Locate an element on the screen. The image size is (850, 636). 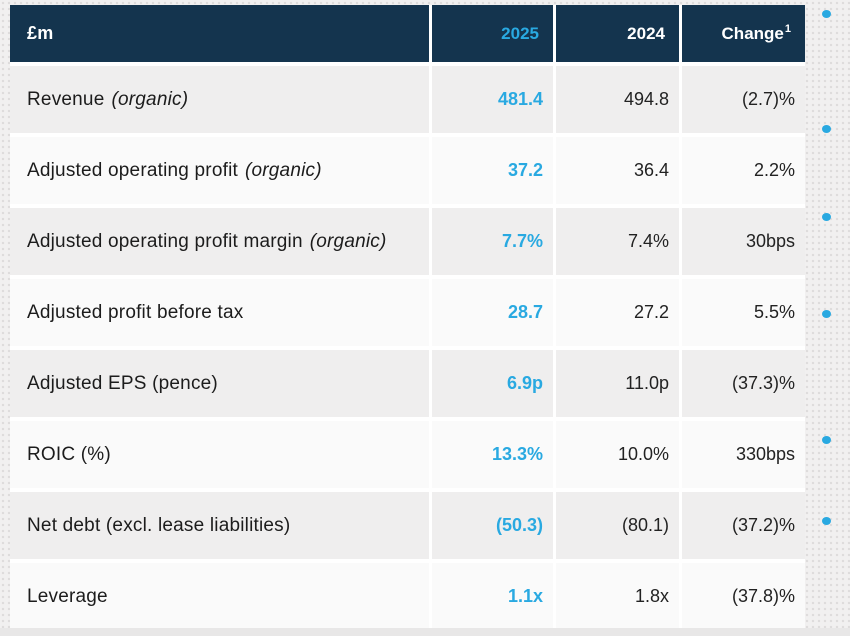
slide-bottom-strip is located at coordinates (425, 632).